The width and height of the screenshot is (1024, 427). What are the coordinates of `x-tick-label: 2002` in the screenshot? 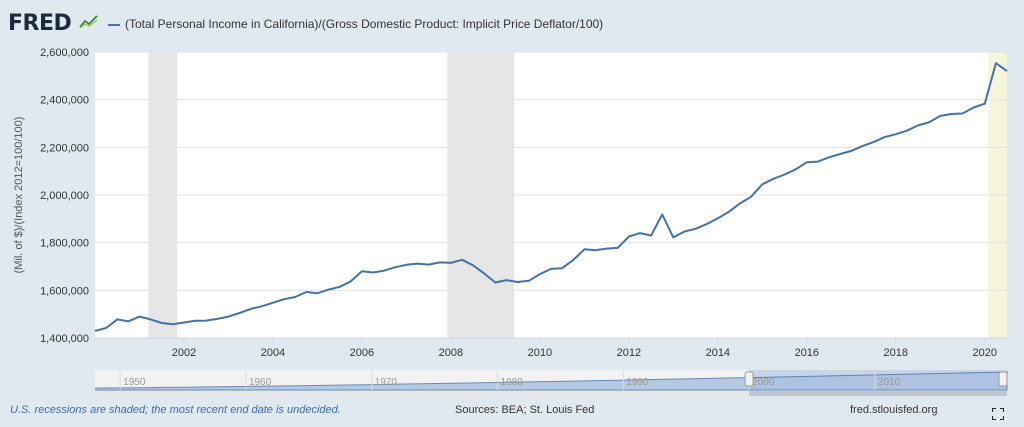 It's located at (184, 353).